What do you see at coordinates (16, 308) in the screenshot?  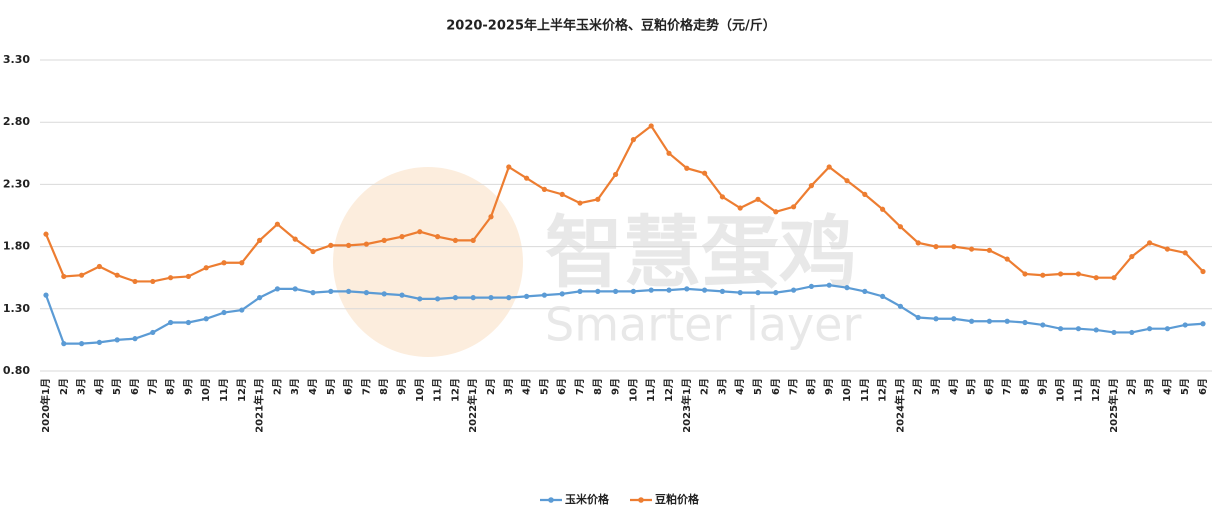 I see `y-tick-label: 1.30` at bounding box center [16, 308].